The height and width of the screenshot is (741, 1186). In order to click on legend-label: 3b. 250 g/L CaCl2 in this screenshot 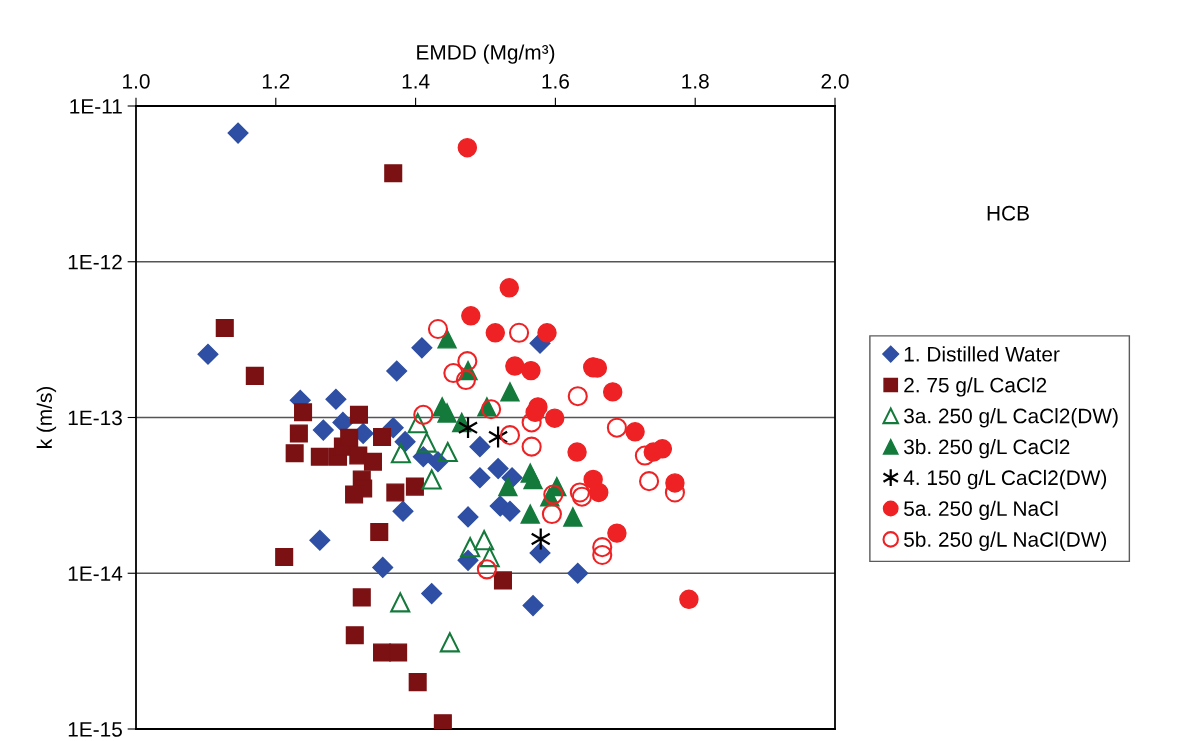, I will do `click(987, 448)`.